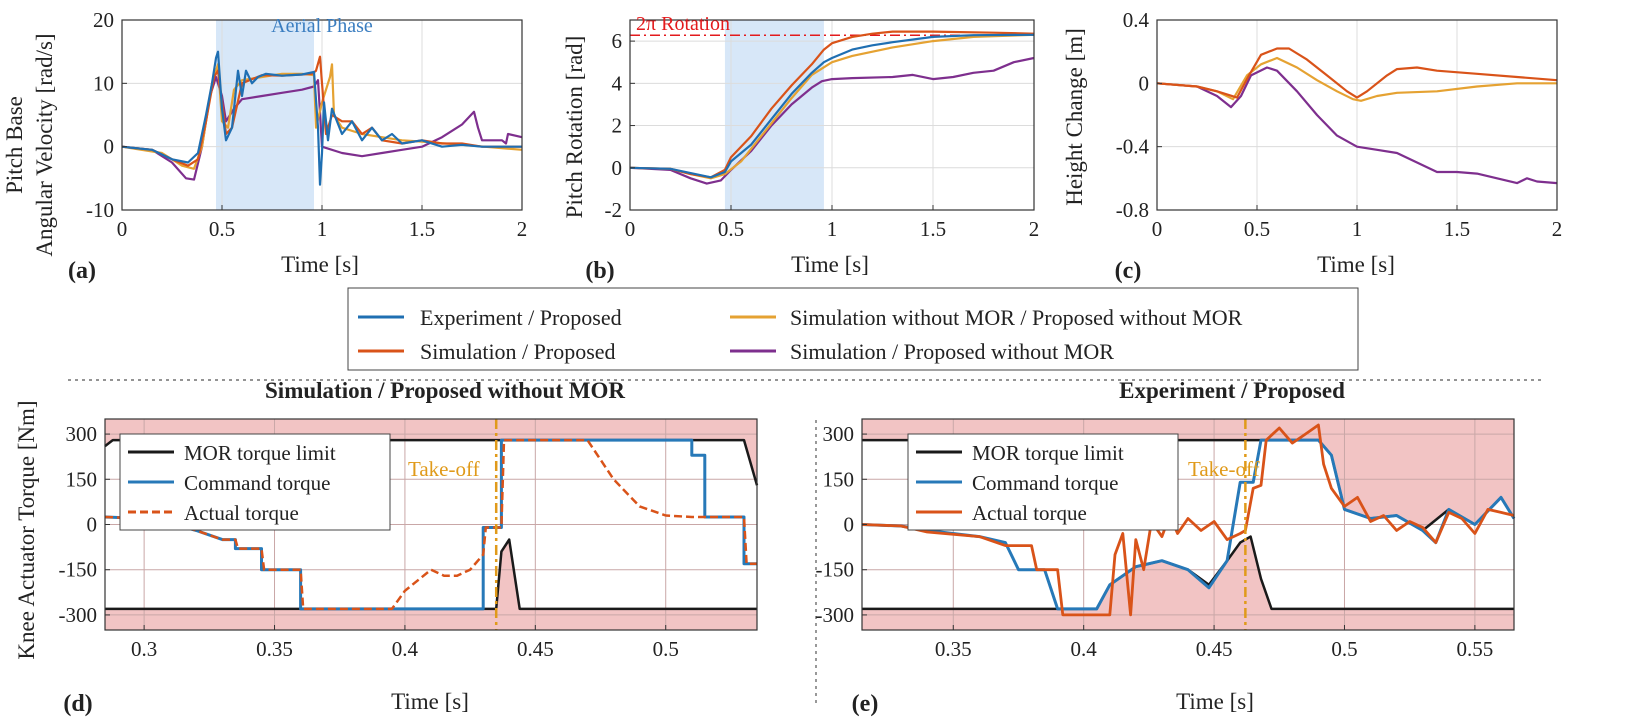  What do you see at coordinates (614, 210) in the screenshot?
I see `y-tick-label: -2` at bounding box center [614, 210].